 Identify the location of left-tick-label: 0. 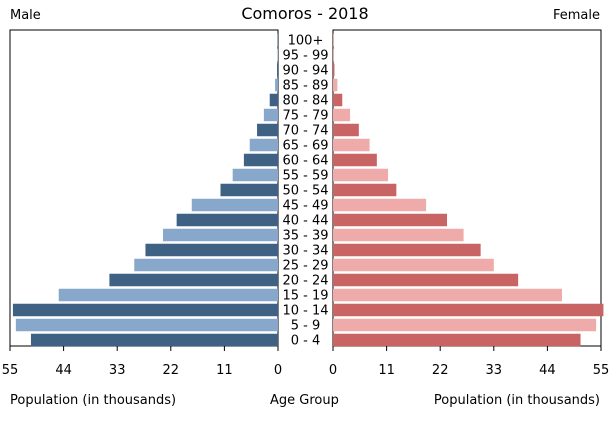
(278, 370).